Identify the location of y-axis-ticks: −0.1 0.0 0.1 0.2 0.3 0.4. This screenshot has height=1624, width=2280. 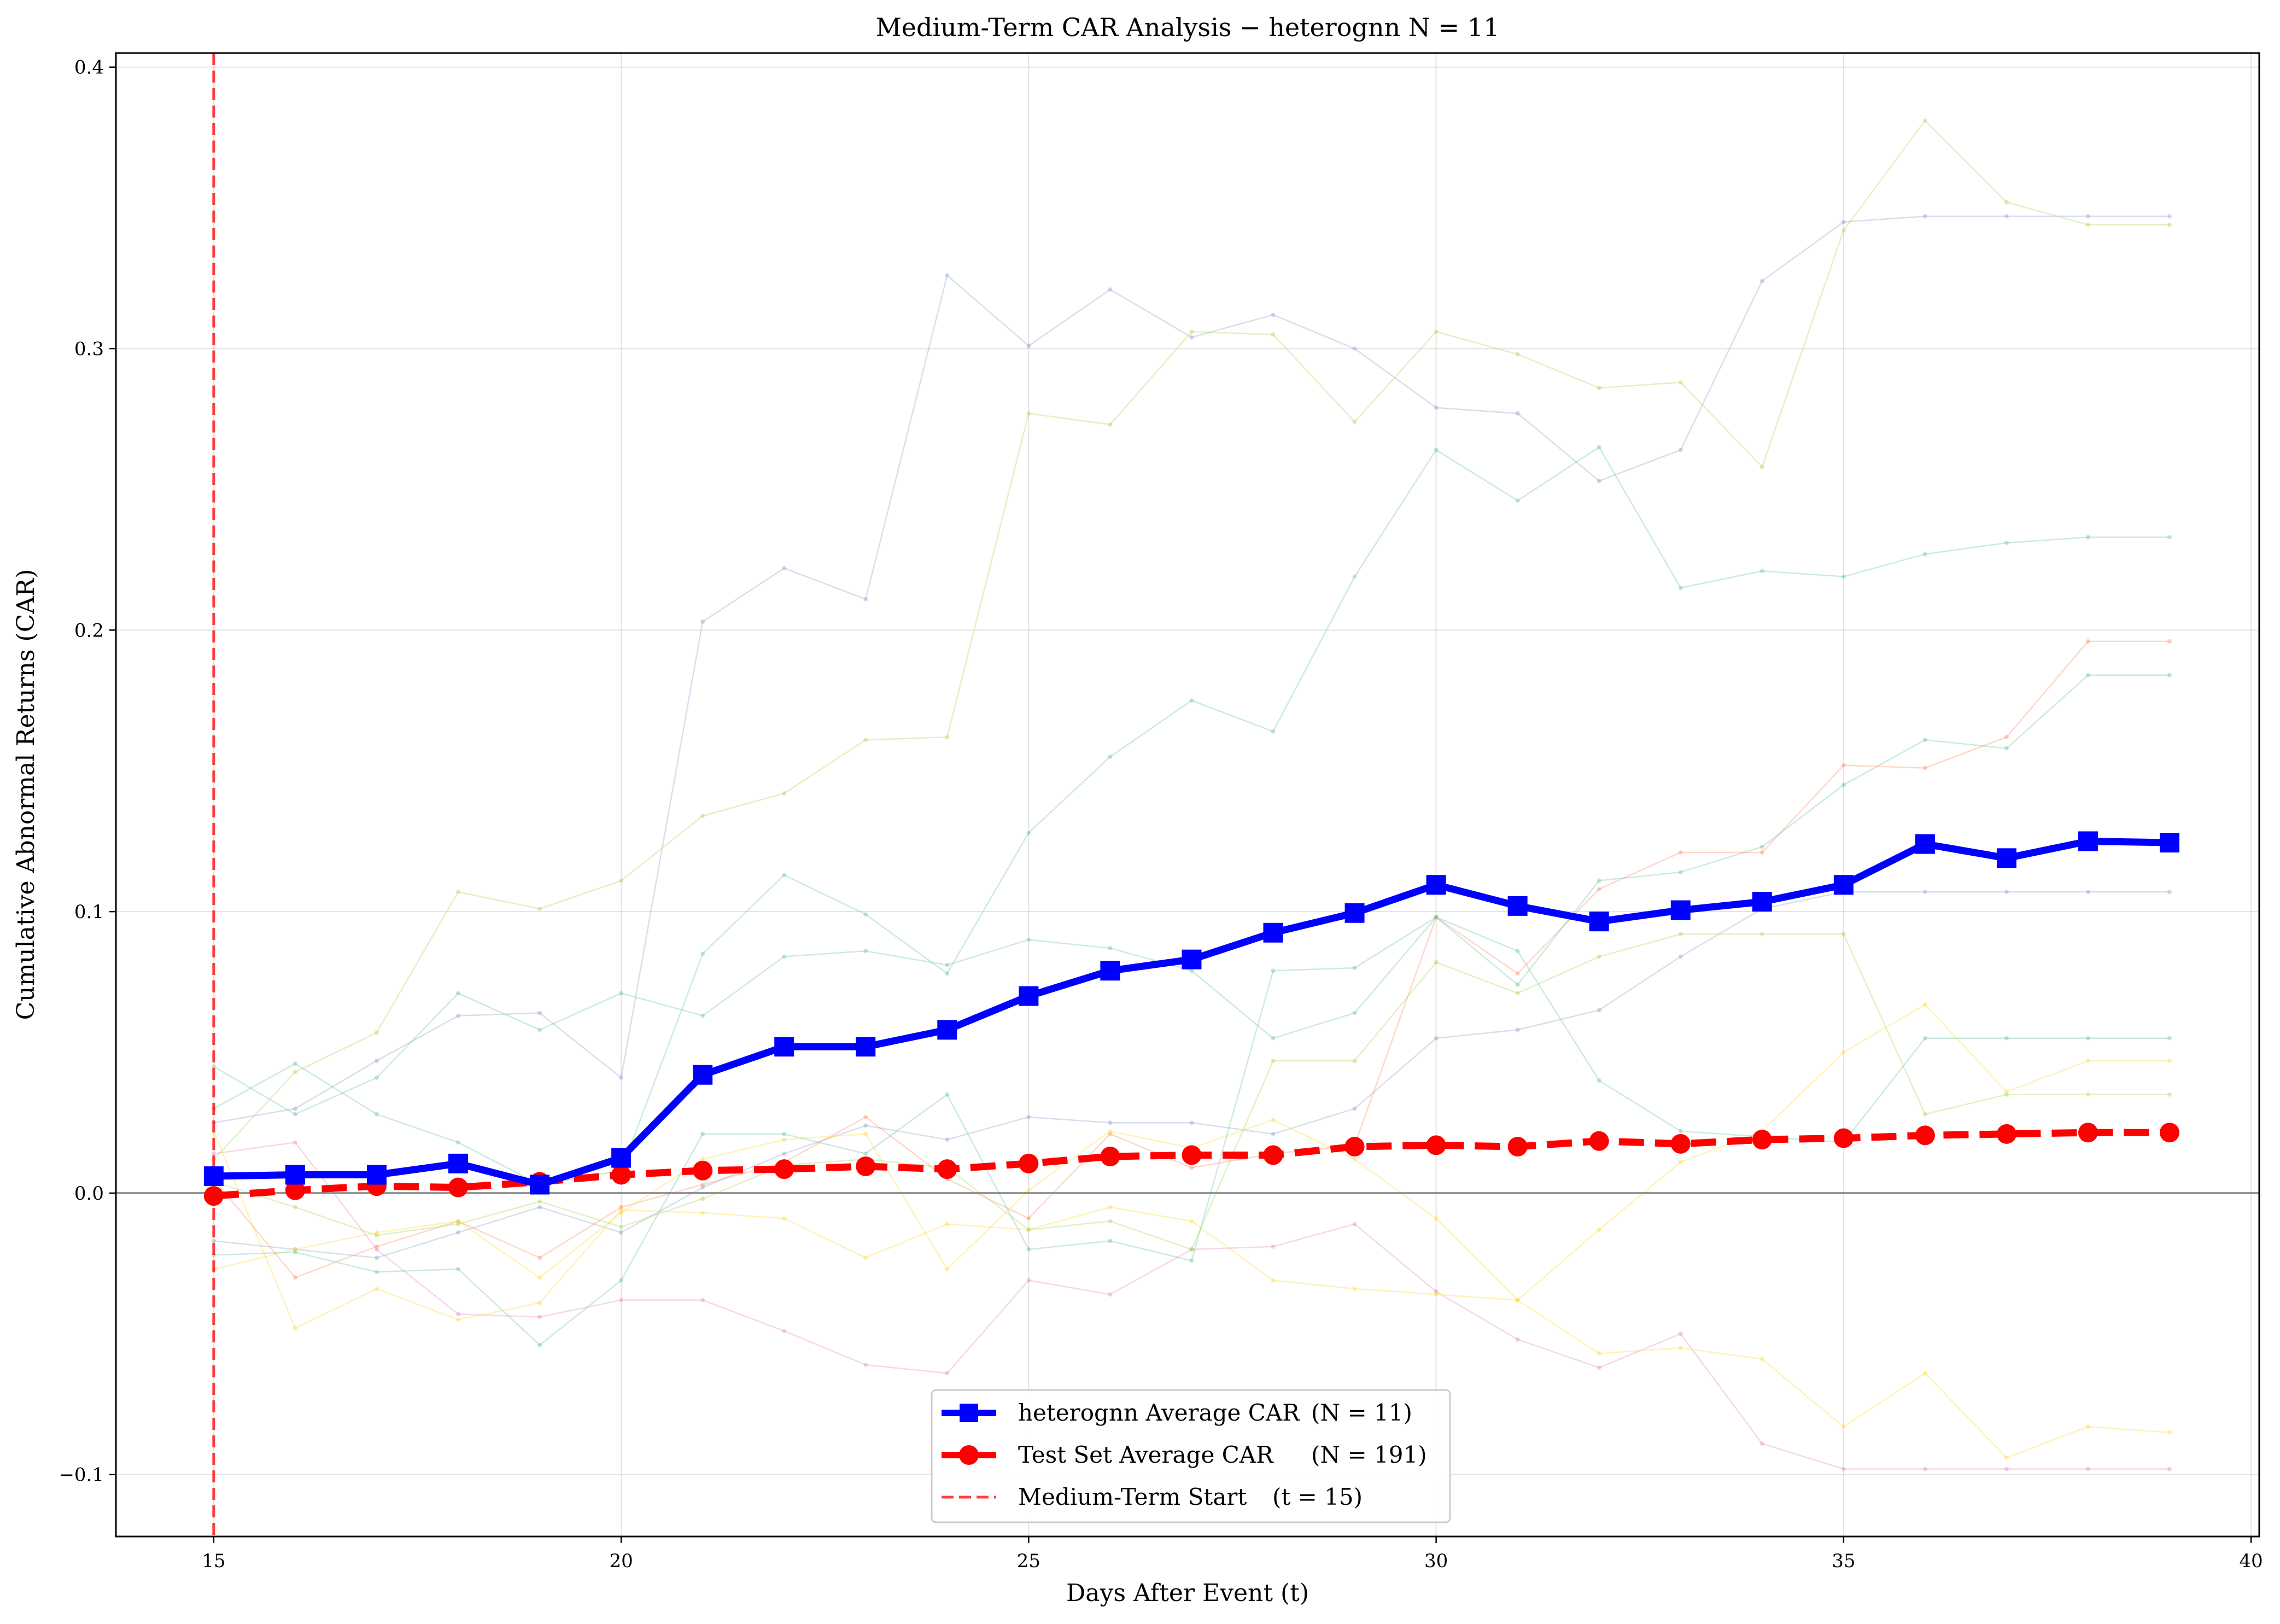
(88, 771).